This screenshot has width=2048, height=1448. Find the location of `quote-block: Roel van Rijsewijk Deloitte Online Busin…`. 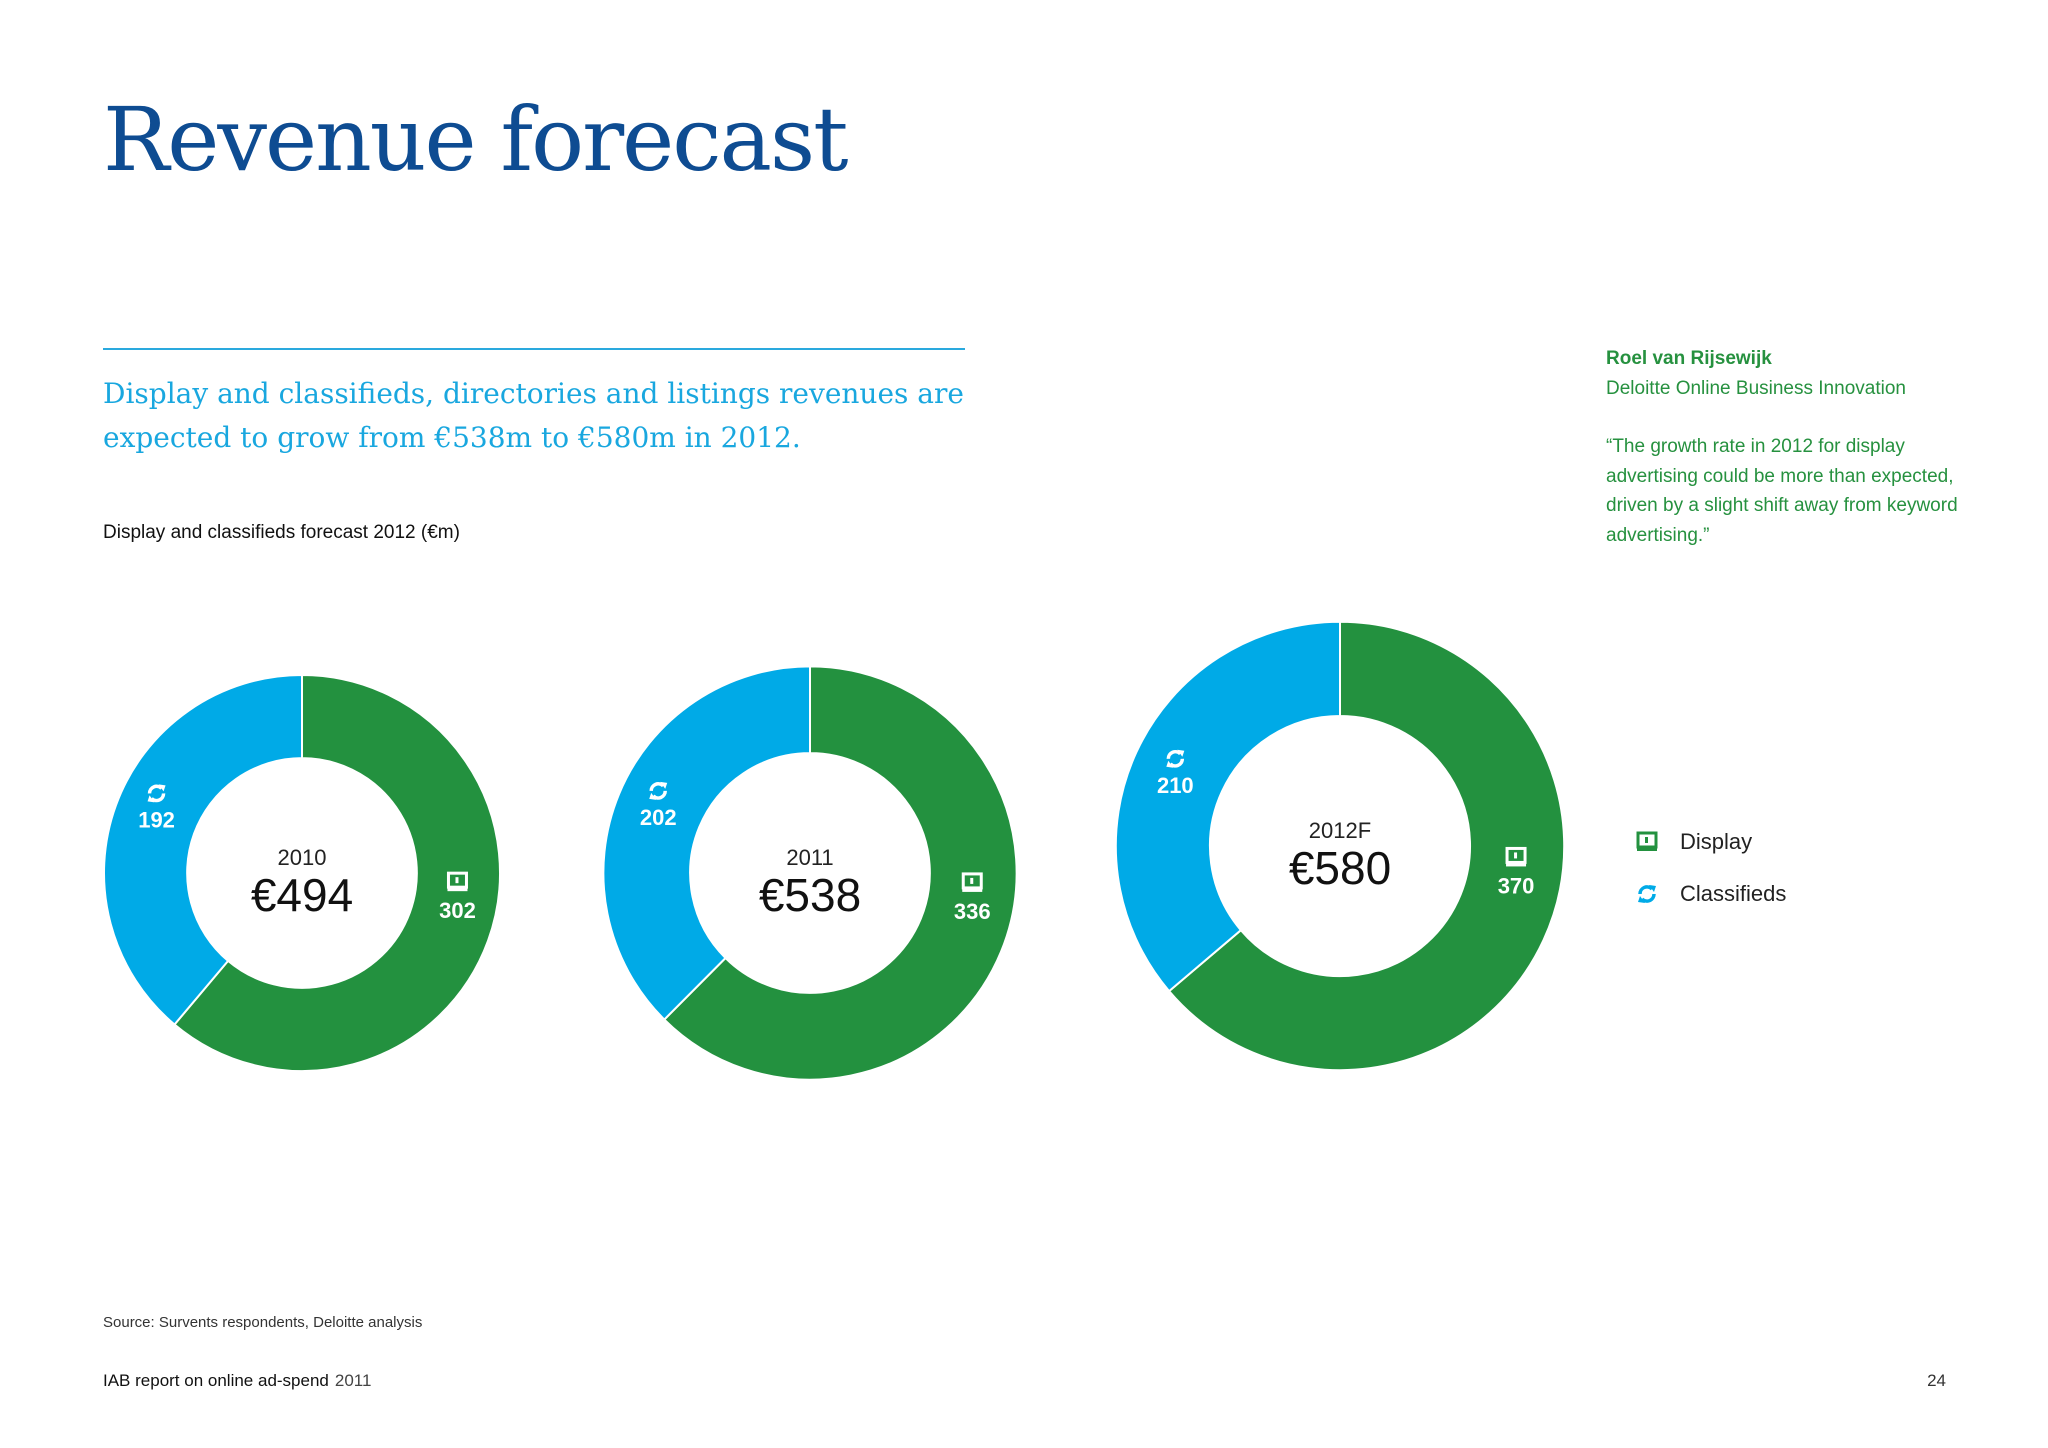

quote-block: Roel van Rijsewijk Deloitte Online Busin… is located at coordinates (1786, 447).